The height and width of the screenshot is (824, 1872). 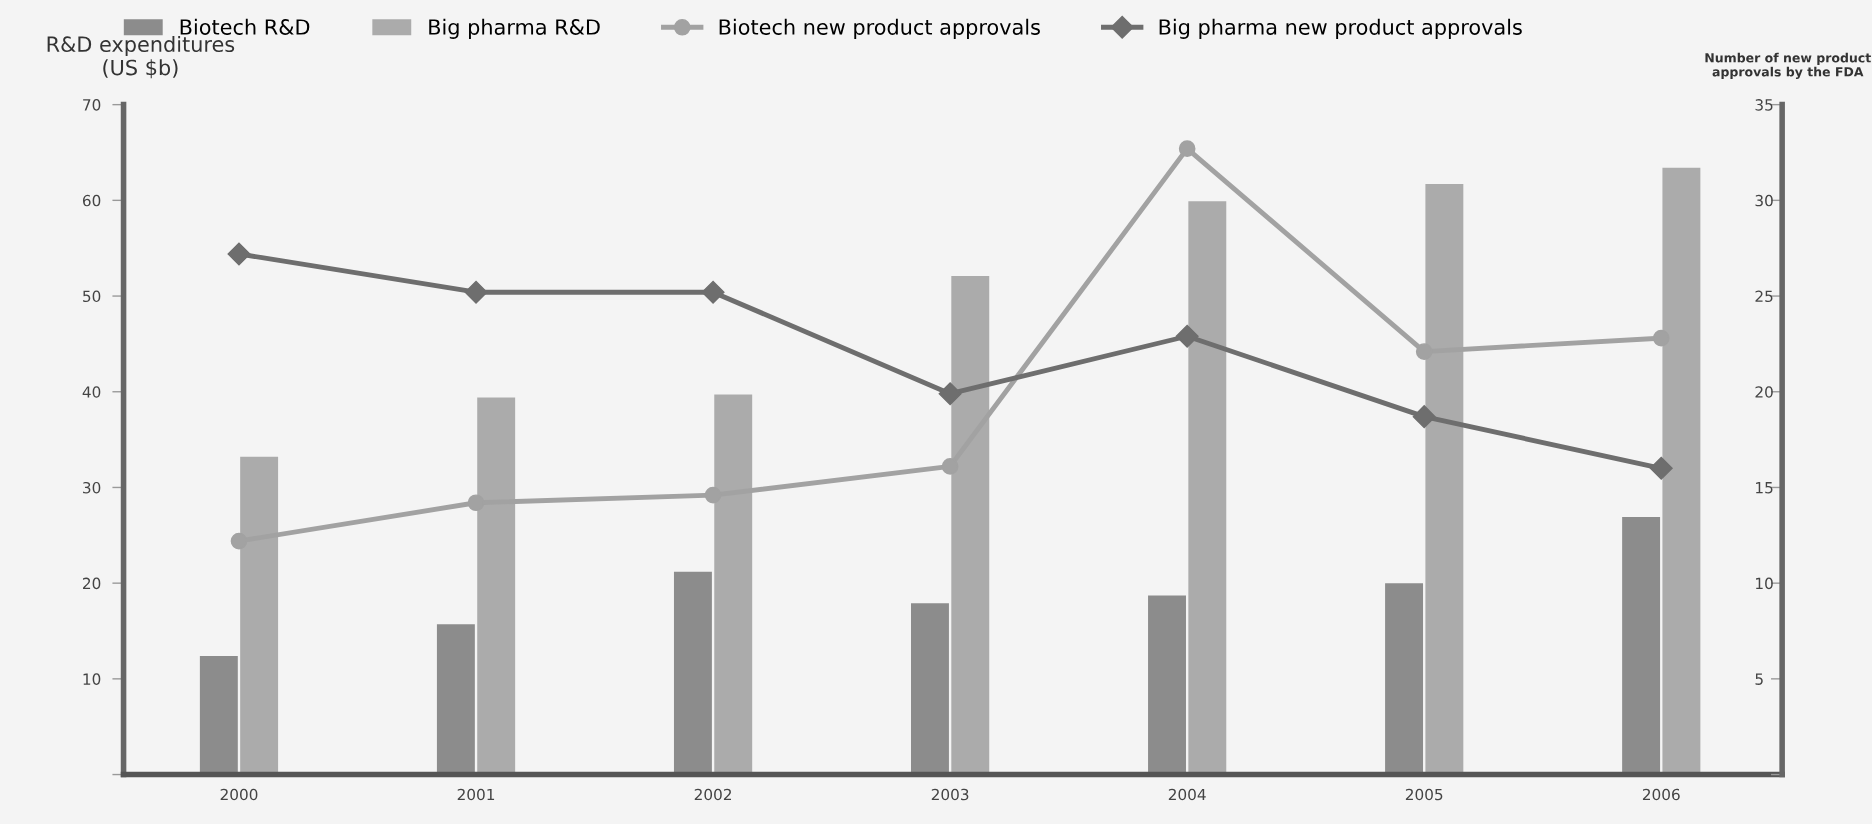 What do you see at coordinates (476, 794) in the screenshot?
I see `x-tick-label: 2001` at bounding box center [476, 794].